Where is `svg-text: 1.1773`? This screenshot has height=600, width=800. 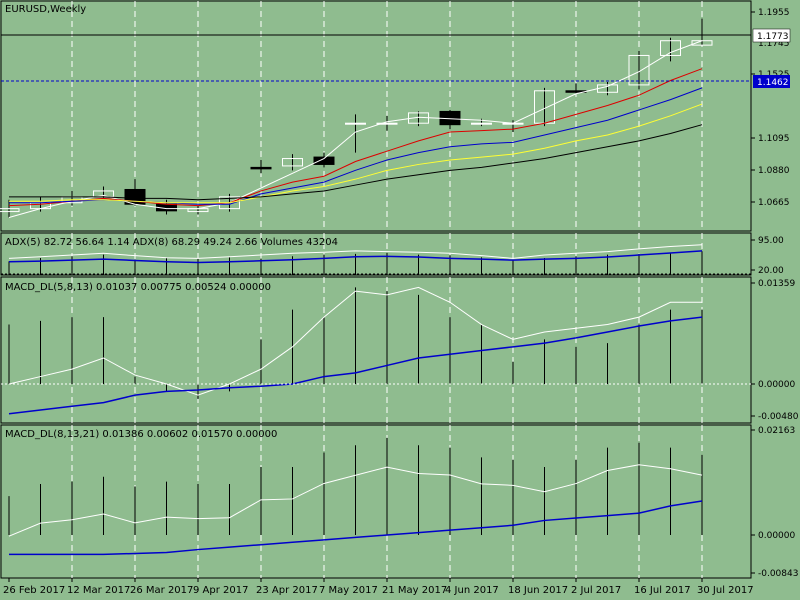 svg-text: 1.1773 is located at coordinates (773, 37).